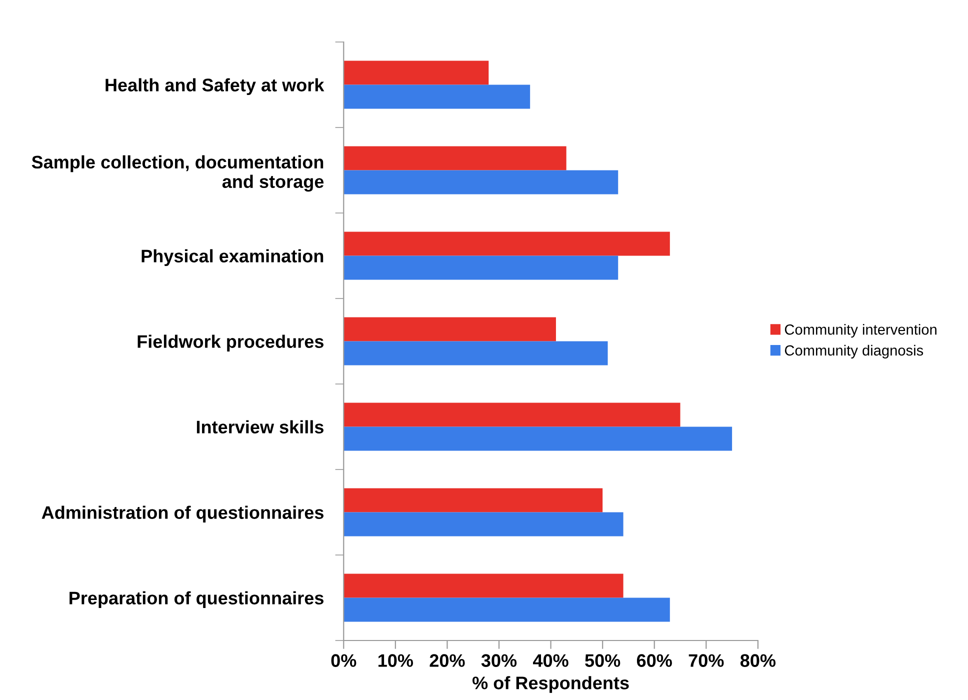 This screenshot has width=968, height=700. I want to click on x-tick-label: 50%, so click(602, 660).